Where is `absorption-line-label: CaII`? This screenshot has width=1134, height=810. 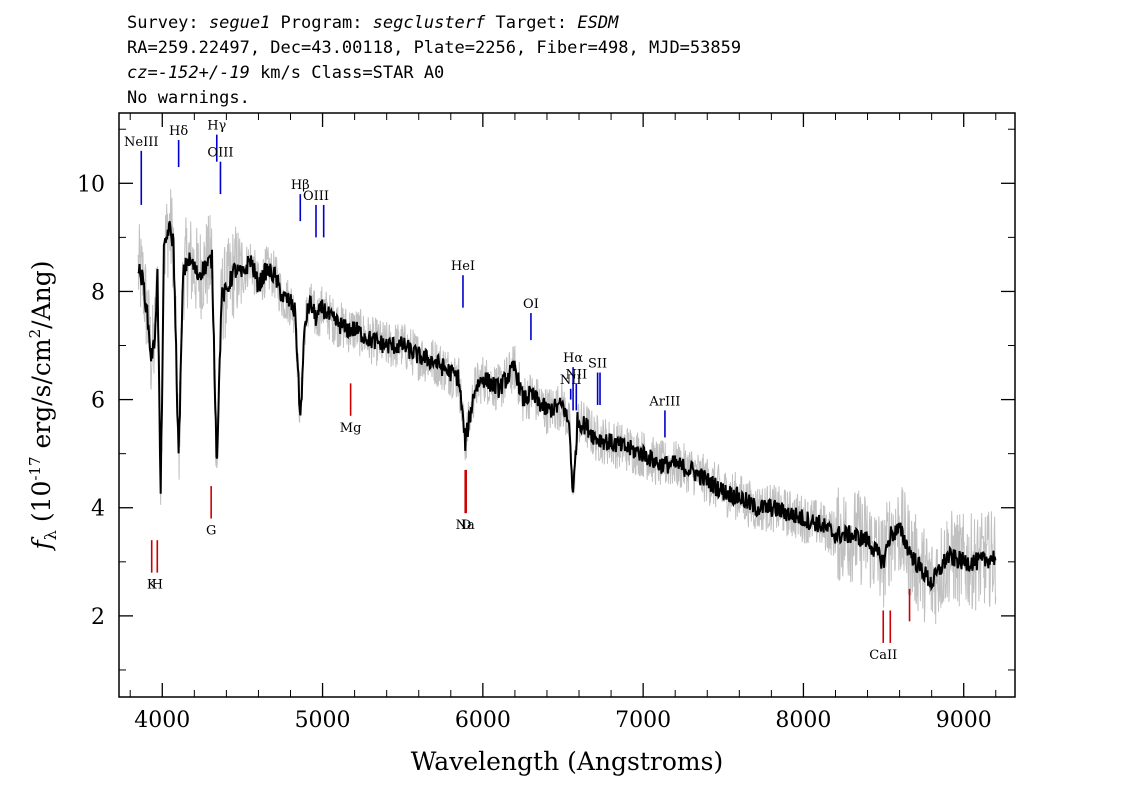 absorption-line-label: CaII is located at coordinates (883, 655).